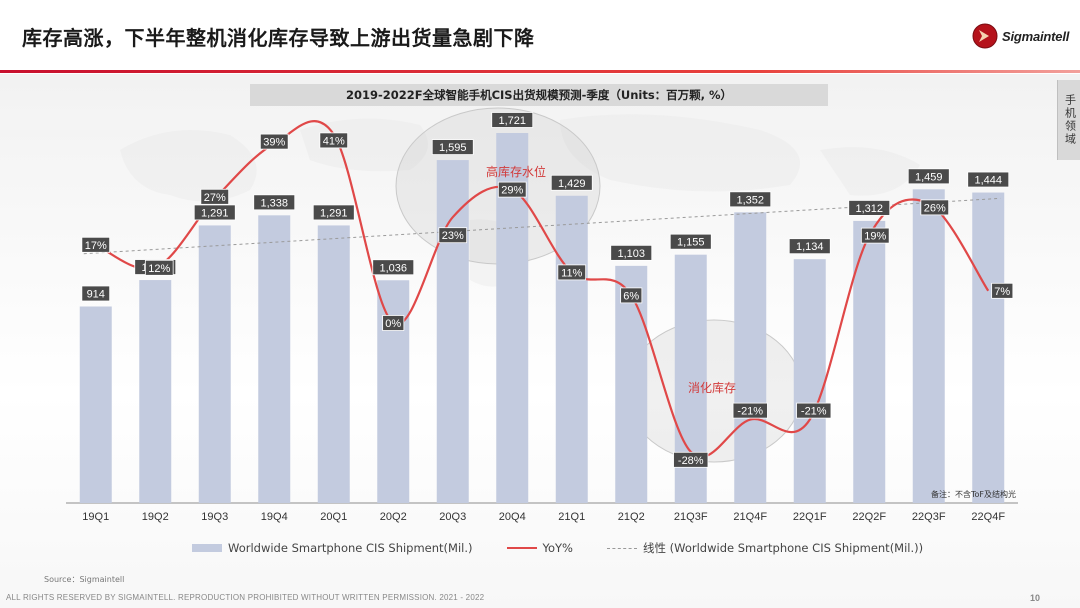 This screenshot has height=608, width=1080. Describe the element at coordinates (750, 357) in the screenshot. I see `bar-21Q4F` at that location.